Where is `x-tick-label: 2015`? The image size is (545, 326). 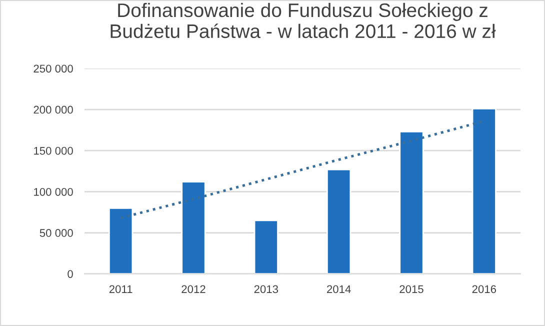
x-tick-label: 2015 is located at coordinates (412, 289).